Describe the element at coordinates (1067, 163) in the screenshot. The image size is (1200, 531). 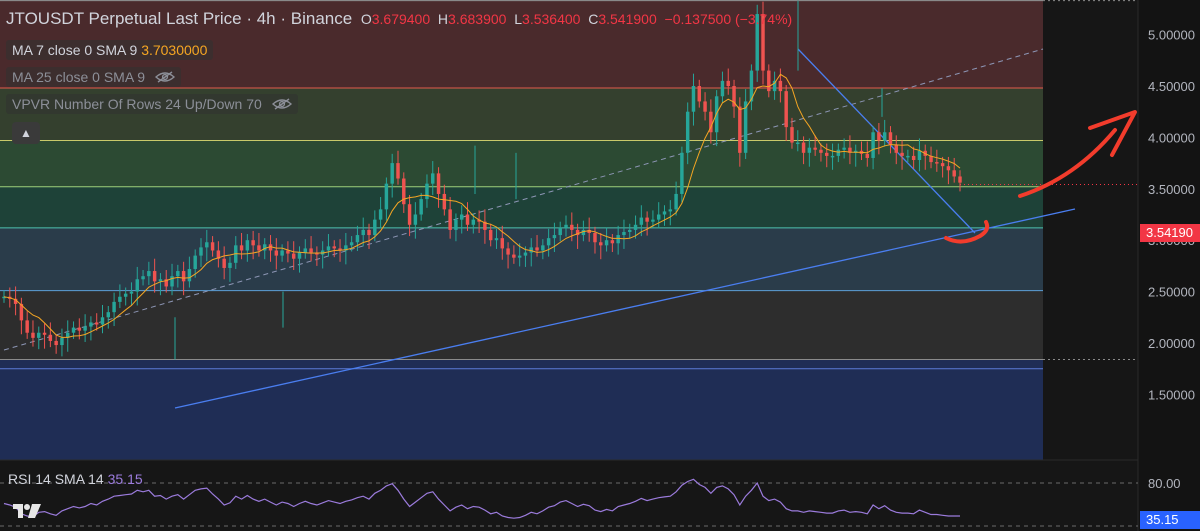
I see `hand-drawn-arrow-icon` at that location.